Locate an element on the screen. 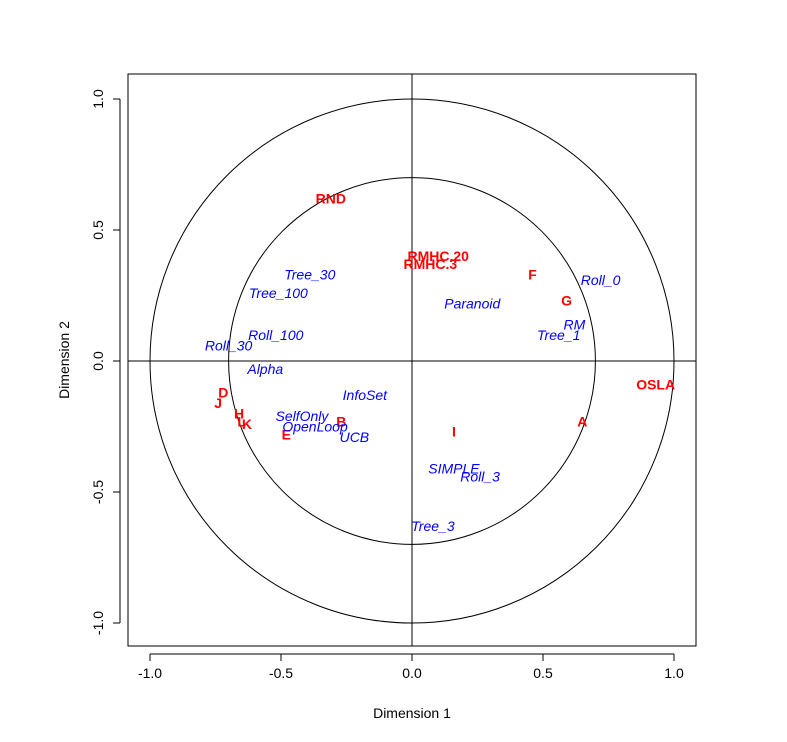 The height and width of the screenshot is (742, 787). point-label: SIMPLE is located at coordinates (454, 468).